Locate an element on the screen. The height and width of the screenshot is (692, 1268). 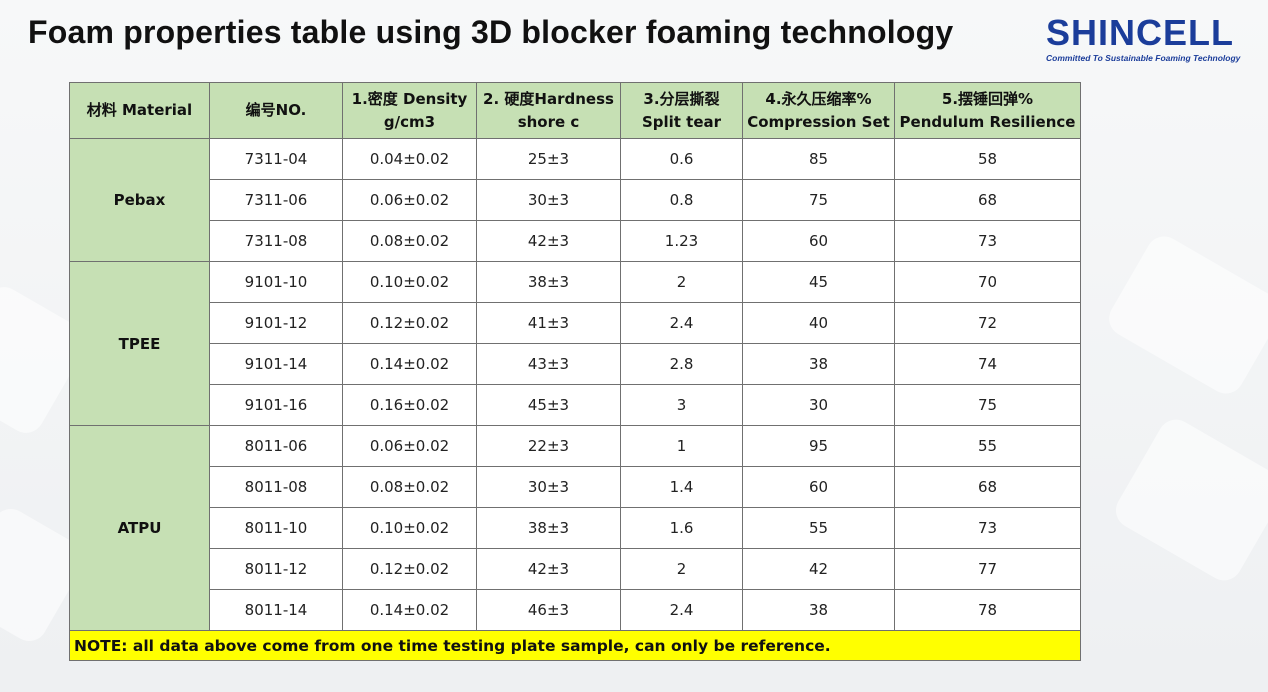
hardness-cell: 22±3 is located at coordinates (548, 446).